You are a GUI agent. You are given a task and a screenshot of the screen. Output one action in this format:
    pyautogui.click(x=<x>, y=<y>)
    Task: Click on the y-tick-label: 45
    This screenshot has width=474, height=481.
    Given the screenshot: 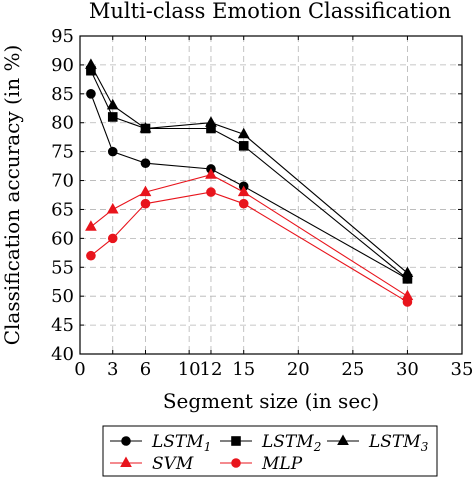 What is the action you would take?
    pyautogui.click(x=62, y=325)
    